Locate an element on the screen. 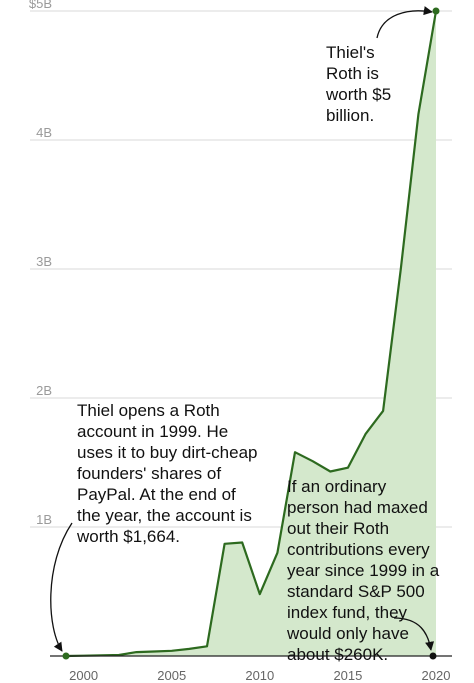 The height and width of the screenshot is (683, 474). x-tick-label-4: 2020 is located at coordinates (436, 675).